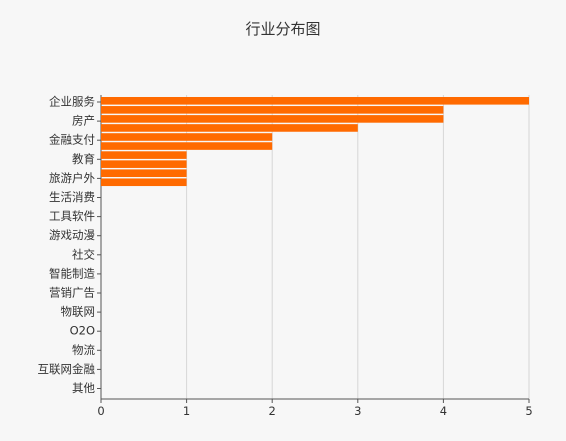  I want to click on category-label: 生活消费, so click(72, 197).